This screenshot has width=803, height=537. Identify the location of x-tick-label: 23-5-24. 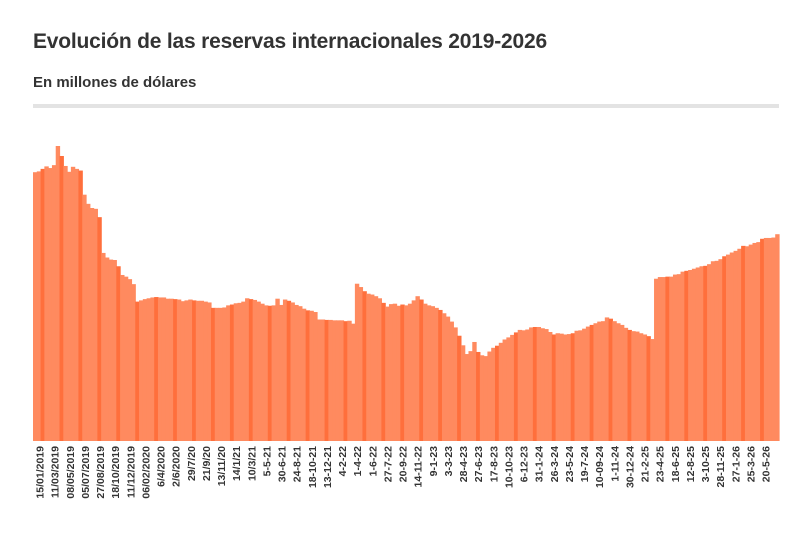
(570, 464).